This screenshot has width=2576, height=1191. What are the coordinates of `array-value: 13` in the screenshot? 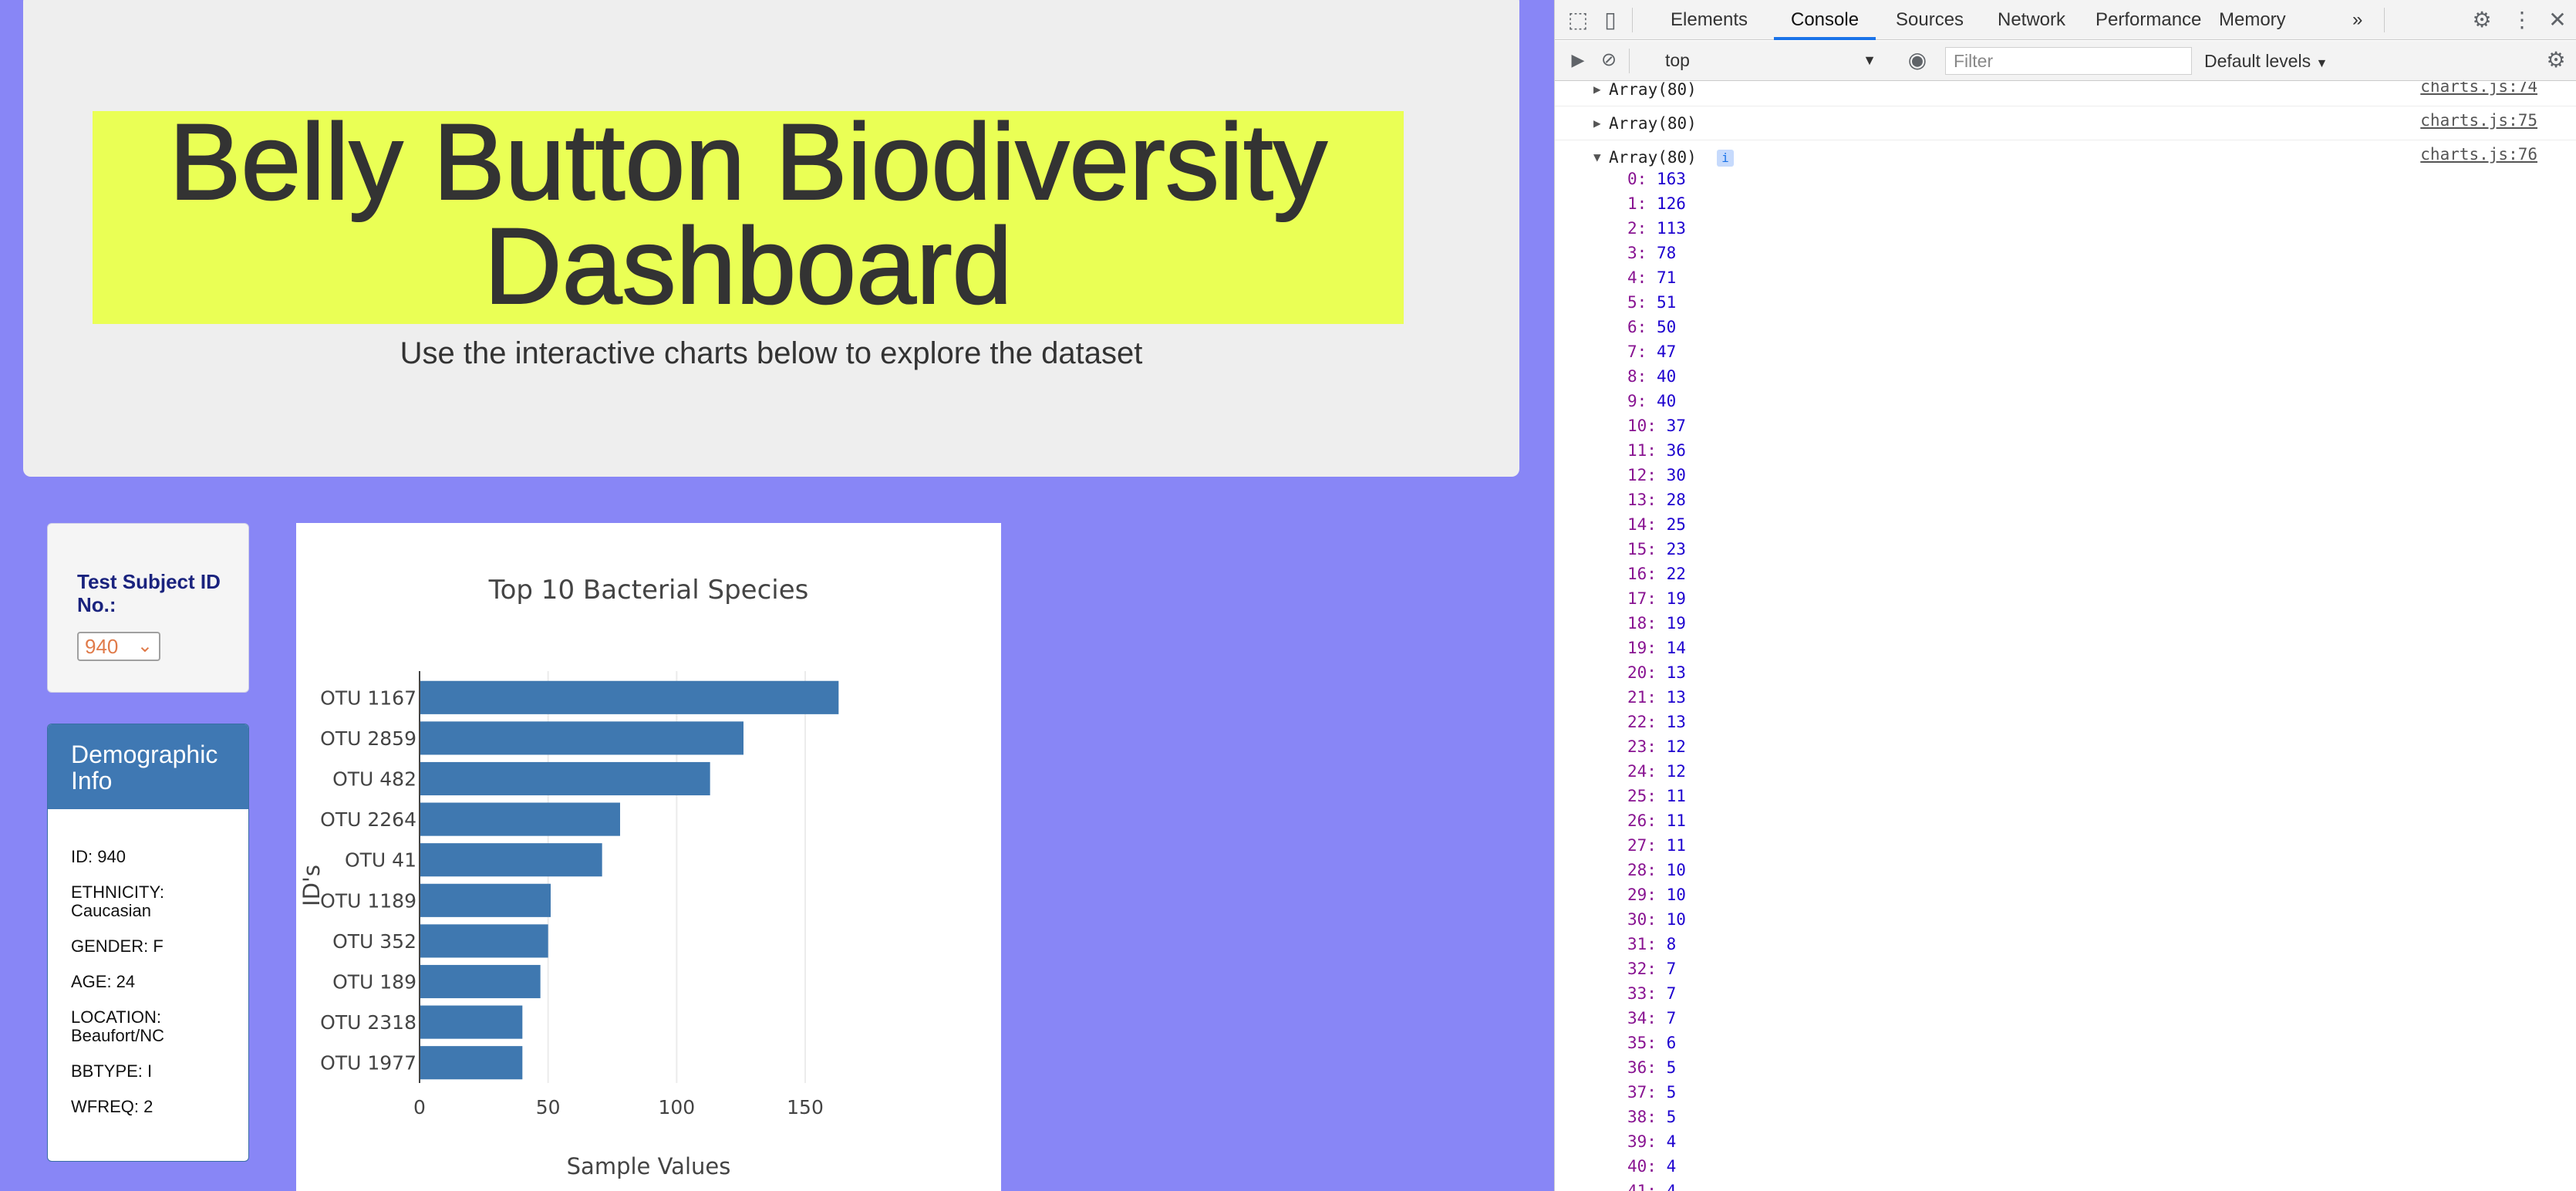 It's located at (1676, 697).